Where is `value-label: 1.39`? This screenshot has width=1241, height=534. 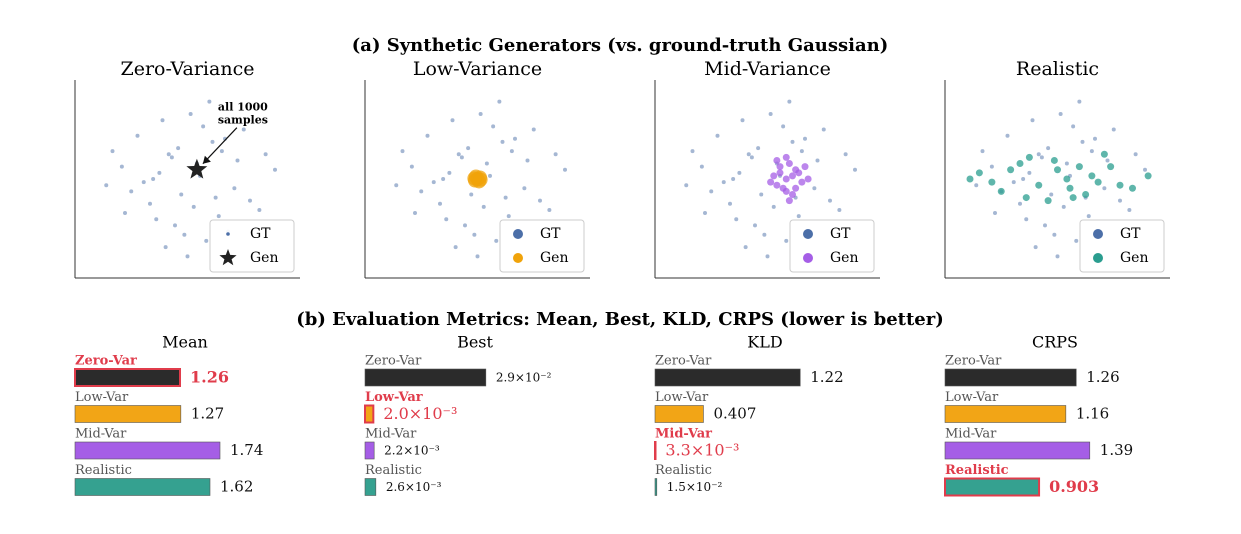
value-label: 1.39 is located at coordinates (1116, 450).